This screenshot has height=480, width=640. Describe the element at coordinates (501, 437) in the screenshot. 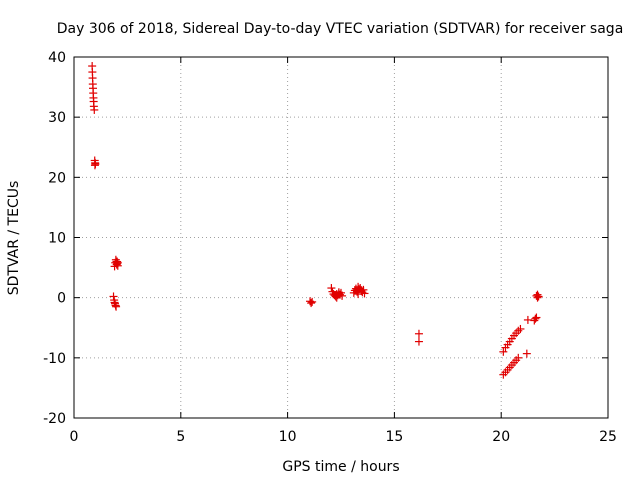

I see `x-tick-label: 20` at that location.